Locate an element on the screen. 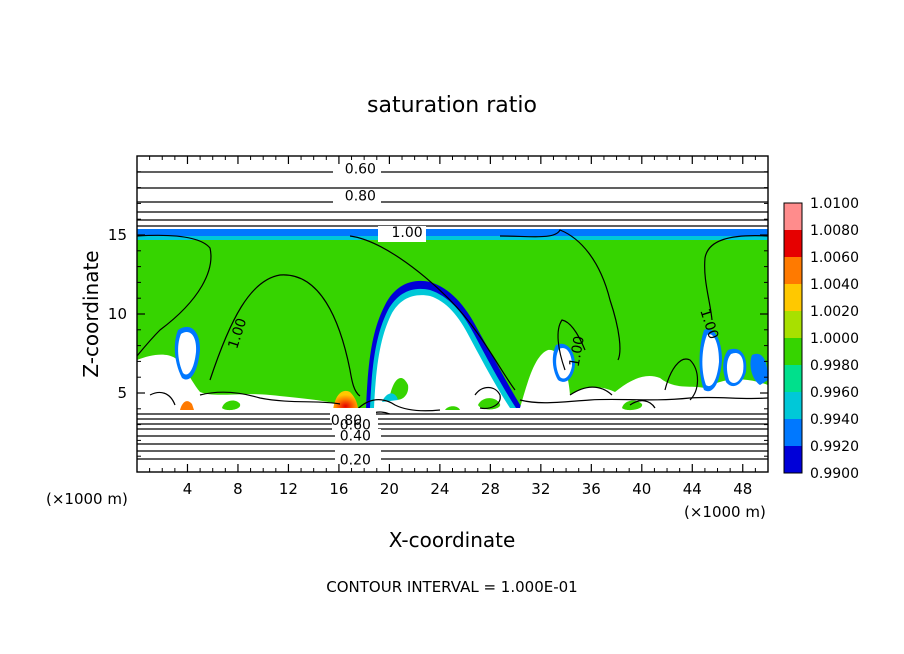 This screenshot has width=904, height=654. left-low-region is located at coordinates (238, 382).